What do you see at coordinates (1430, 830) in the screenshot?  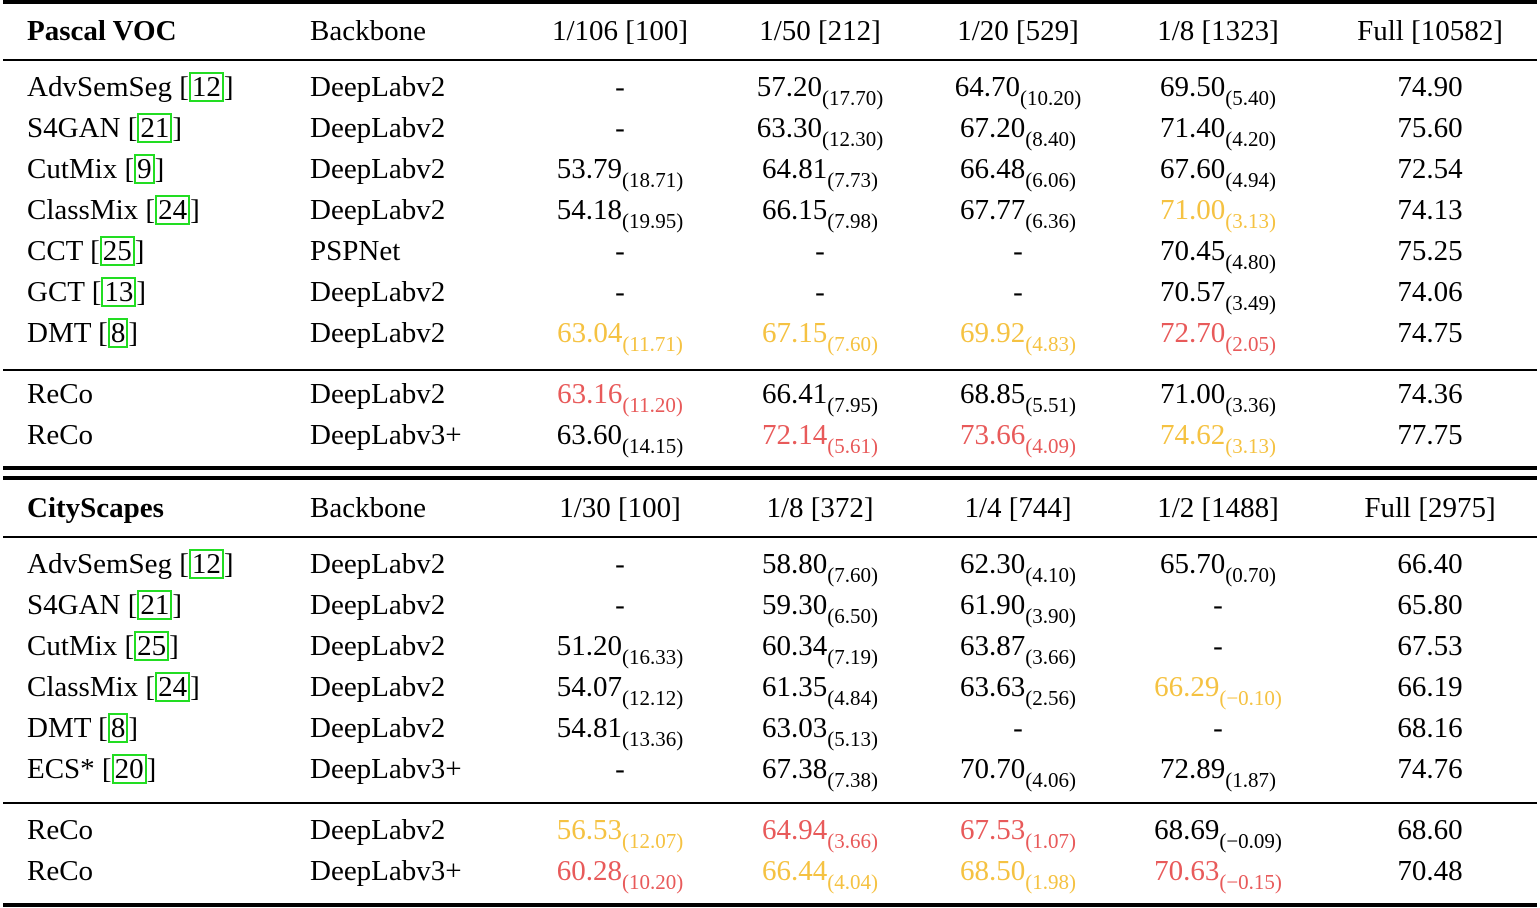 I see `score-cell: 68.60` at bounding box center [1430, 830].